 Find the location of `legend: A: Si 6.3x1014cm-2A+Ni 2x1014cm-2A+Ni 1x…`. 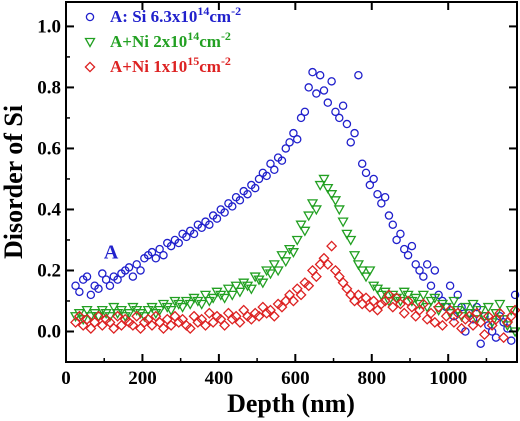

legend: A: Si 6.3x1014cm-2A+Ni 2x1014cm-2A+Ni 1x… is located at coordinates (162, 40).